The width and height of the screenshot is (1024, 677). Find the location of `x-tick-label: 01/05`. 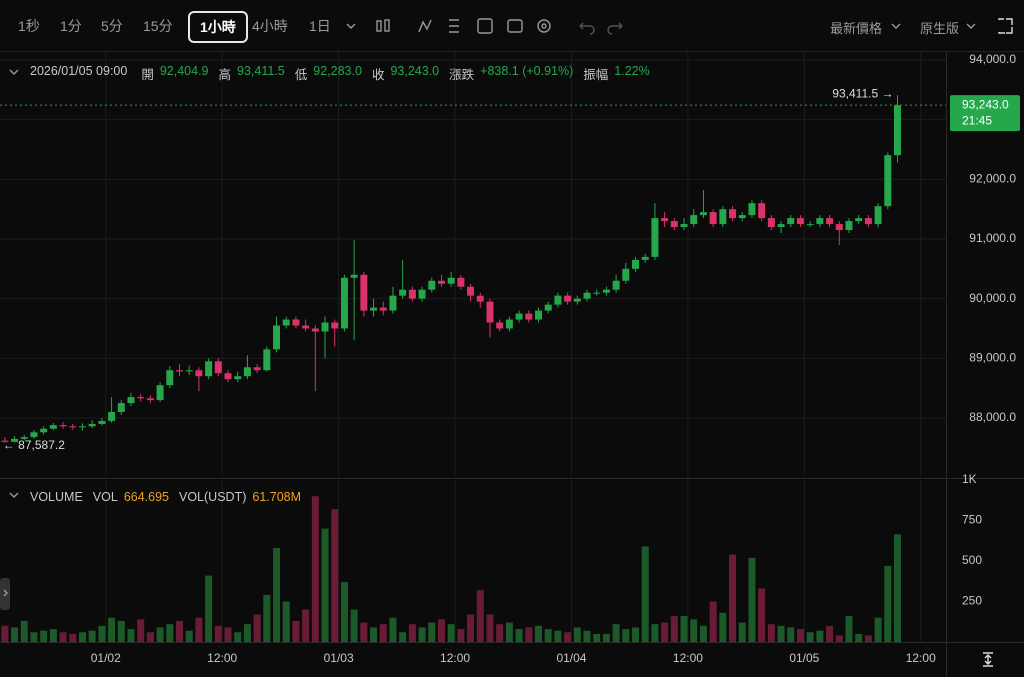

x-tick-label: 01/05 is located at coordinates (804, 658).